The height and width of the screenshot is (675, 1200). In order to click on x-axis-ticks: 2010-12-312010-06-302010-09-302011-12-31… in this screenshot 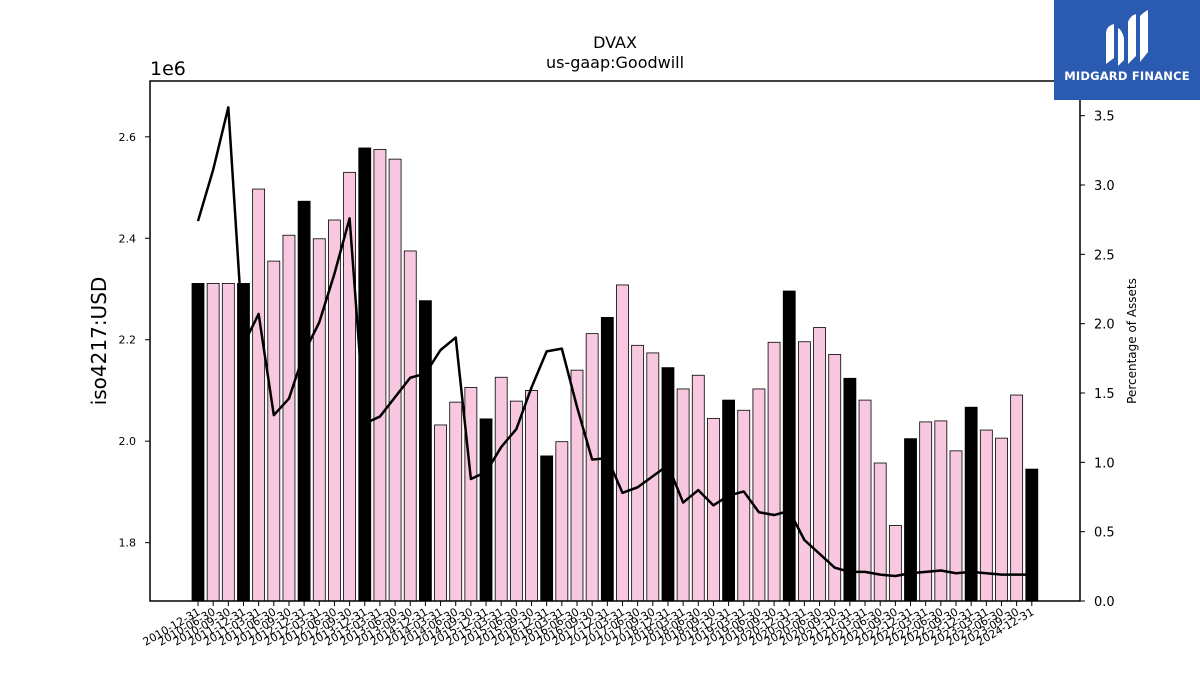, I will do `click(588, 625)`.